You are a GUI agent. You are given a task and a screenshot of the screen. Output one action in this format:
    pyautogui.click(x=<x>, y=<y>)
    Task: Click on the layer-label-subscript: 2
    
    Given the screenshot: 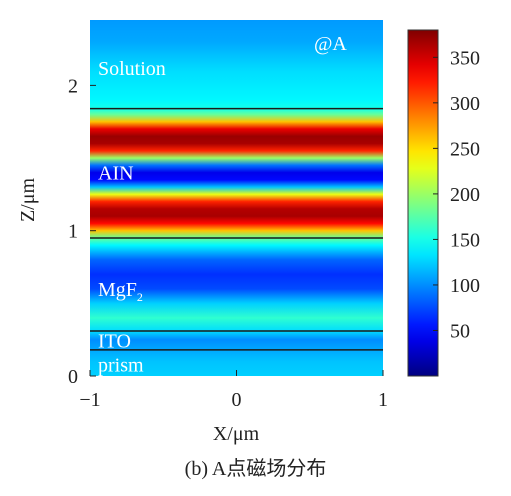 What is the action you would take?
    pyautogui.click(x=140, y=297)
    